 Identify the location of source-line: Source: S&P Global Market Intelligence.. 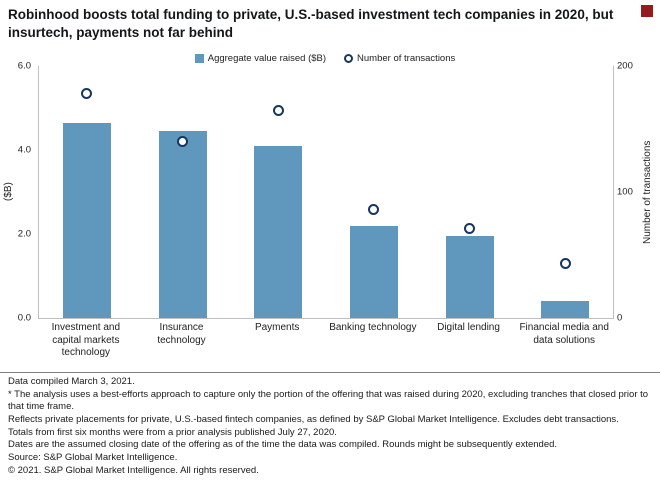
(93, 458).